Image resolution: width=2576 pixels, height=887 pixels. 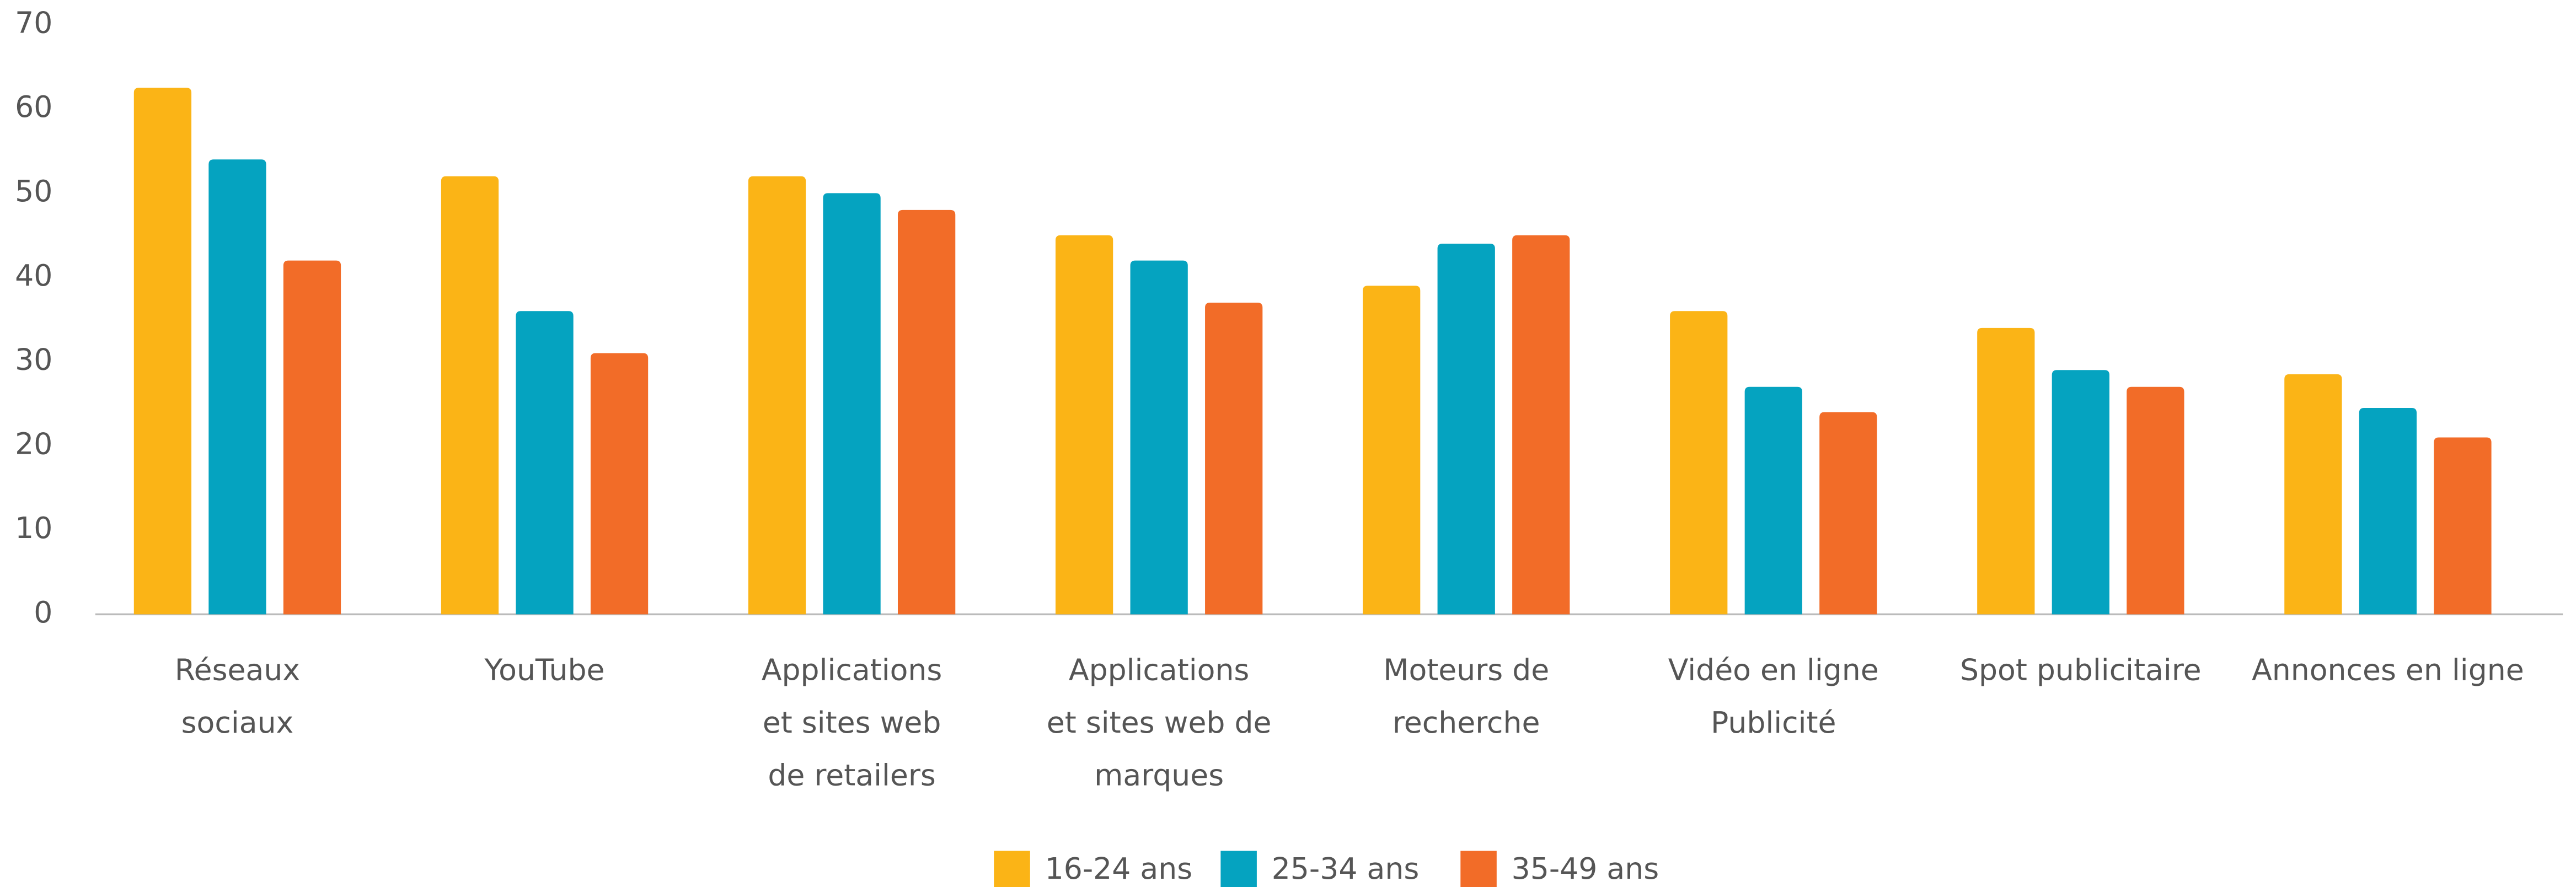 What do you see at coordinates (1159, 775) in the screenshot?
I see `x-tick-label-line: marques` at bounding box center [1159, 775].